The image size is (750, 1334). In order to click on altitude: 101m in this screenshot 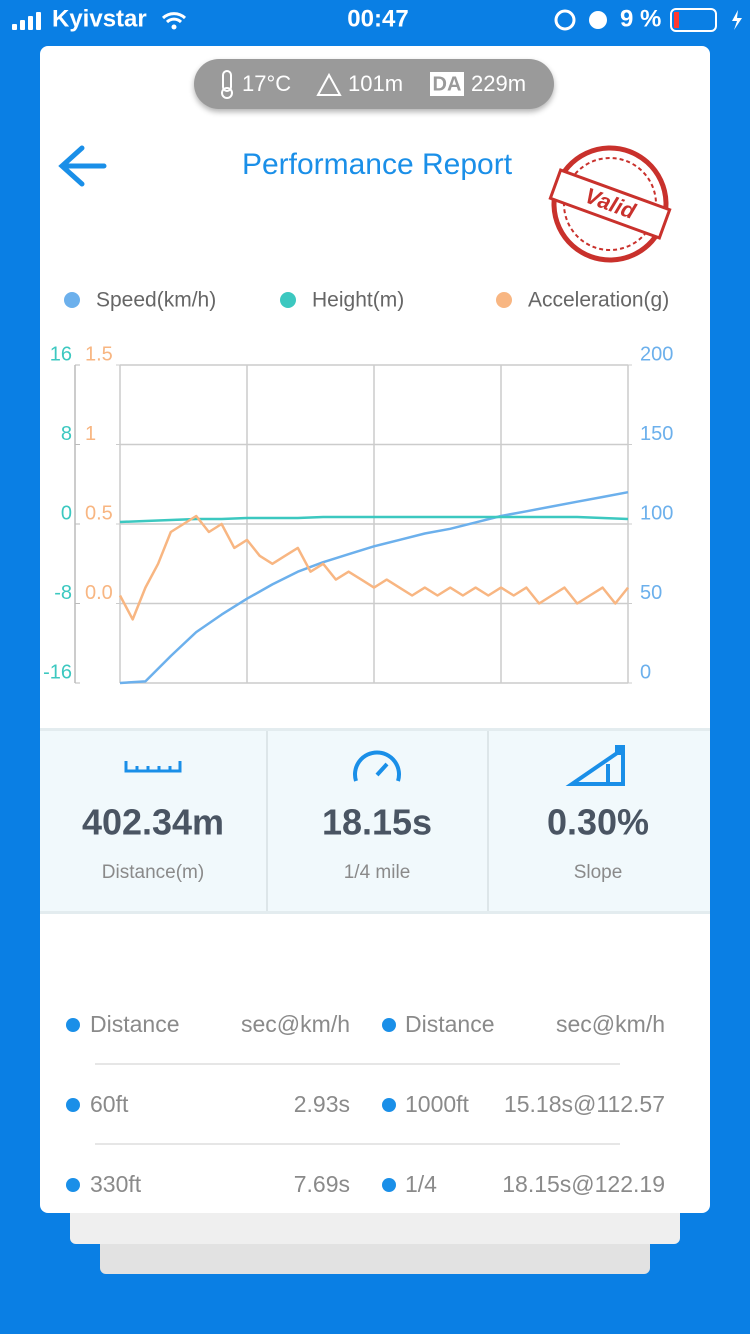, I will do `click(375, 83)`.